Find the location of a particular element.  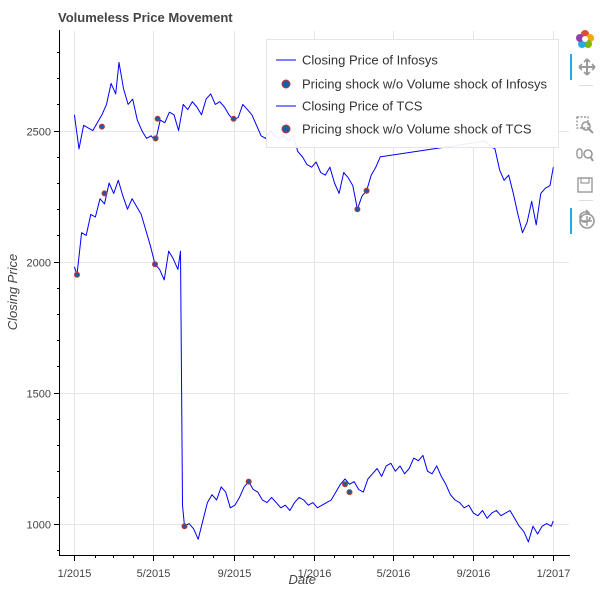

x-tick-label: 5/2016 is located at coordinates (394, 574).